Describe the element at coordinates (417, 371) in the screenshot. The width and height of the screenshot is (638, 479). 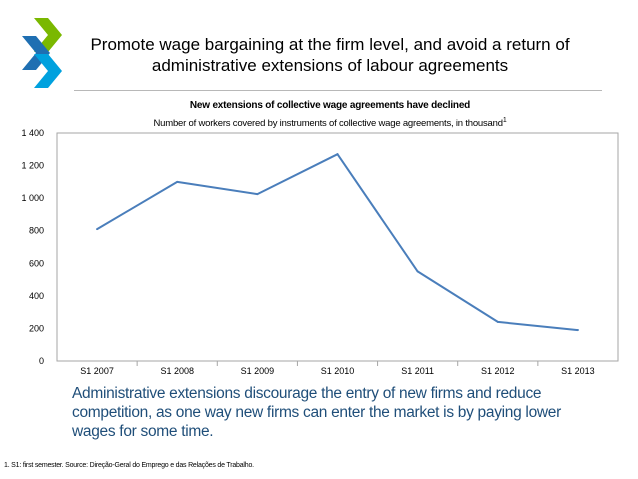
I see `x-tick-label: S1 2011` at that location.